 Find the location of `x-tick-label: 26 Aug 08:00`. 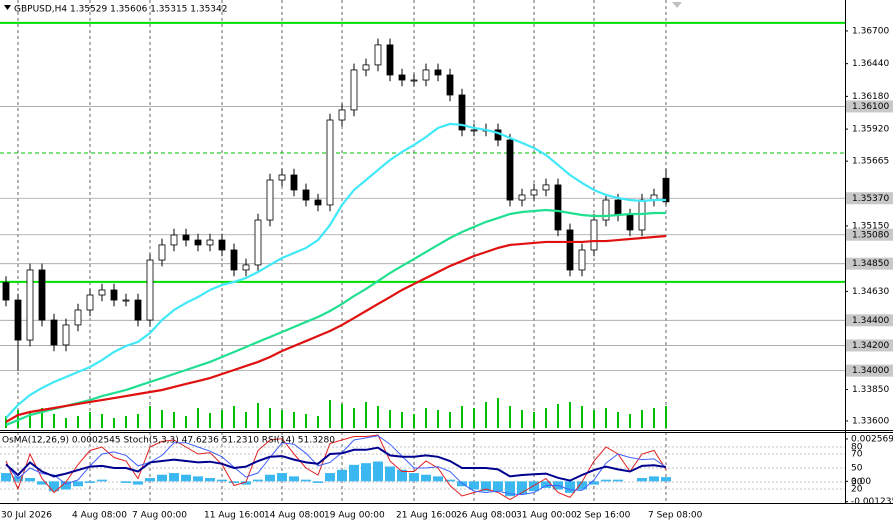

x-tick-label: 26 Aug 08:00 is located at coordinates (486, 516).